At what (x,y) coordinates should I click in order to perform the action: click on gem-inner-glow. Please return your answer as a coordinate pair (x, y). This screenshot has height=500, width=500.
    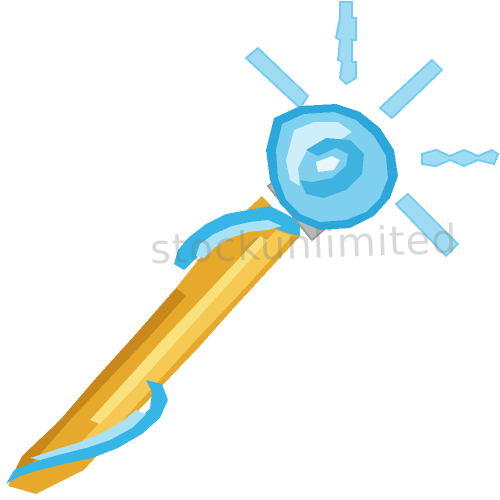
    Looking at the image, I should click on (328, 164).